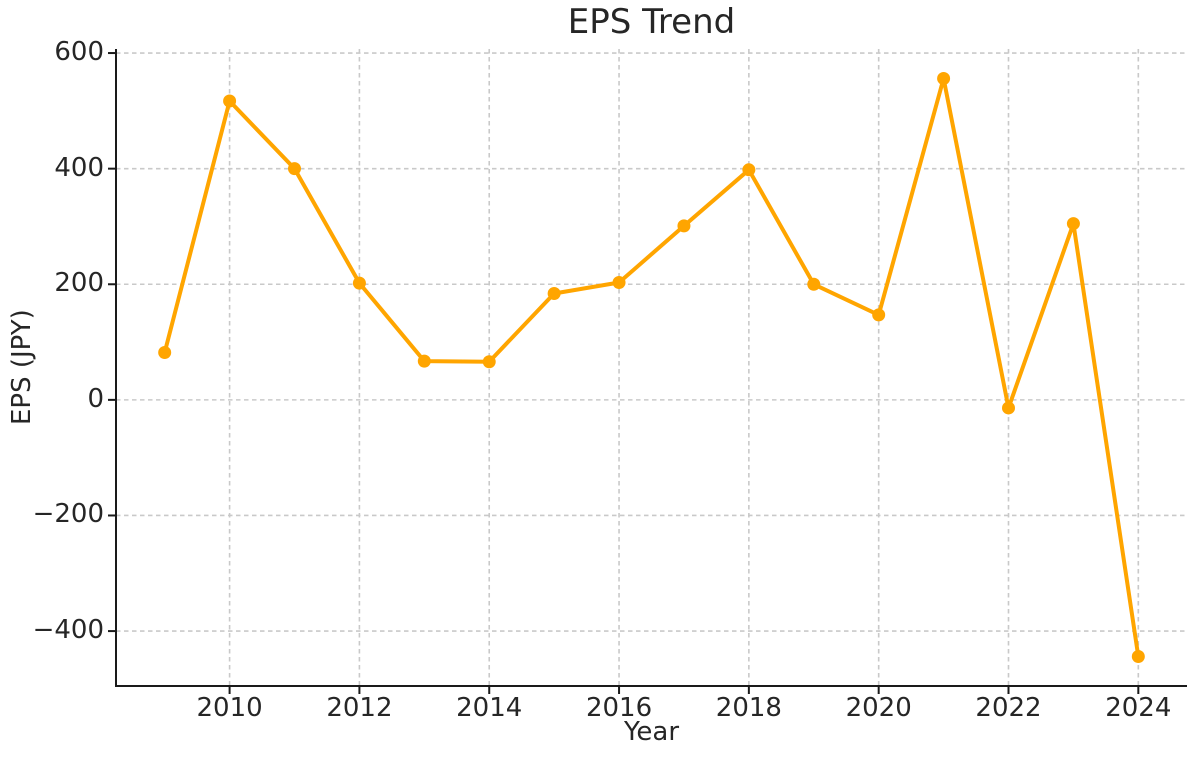 The height and width of the screenshot is (761, 1200). I want to click on x-tick-label: 2010, so click(229, 708).